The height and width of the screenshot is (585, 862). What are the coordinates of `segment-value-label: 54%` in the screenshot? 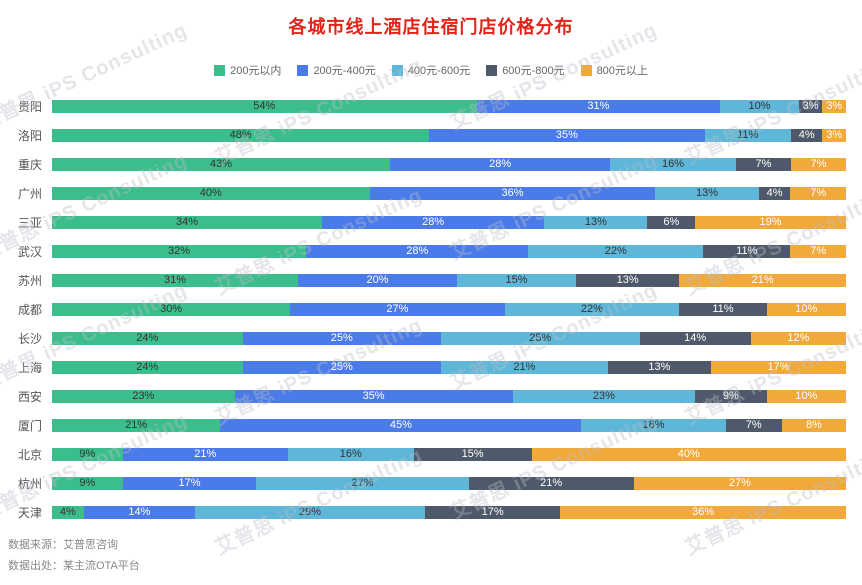 It's located at (264, 106).